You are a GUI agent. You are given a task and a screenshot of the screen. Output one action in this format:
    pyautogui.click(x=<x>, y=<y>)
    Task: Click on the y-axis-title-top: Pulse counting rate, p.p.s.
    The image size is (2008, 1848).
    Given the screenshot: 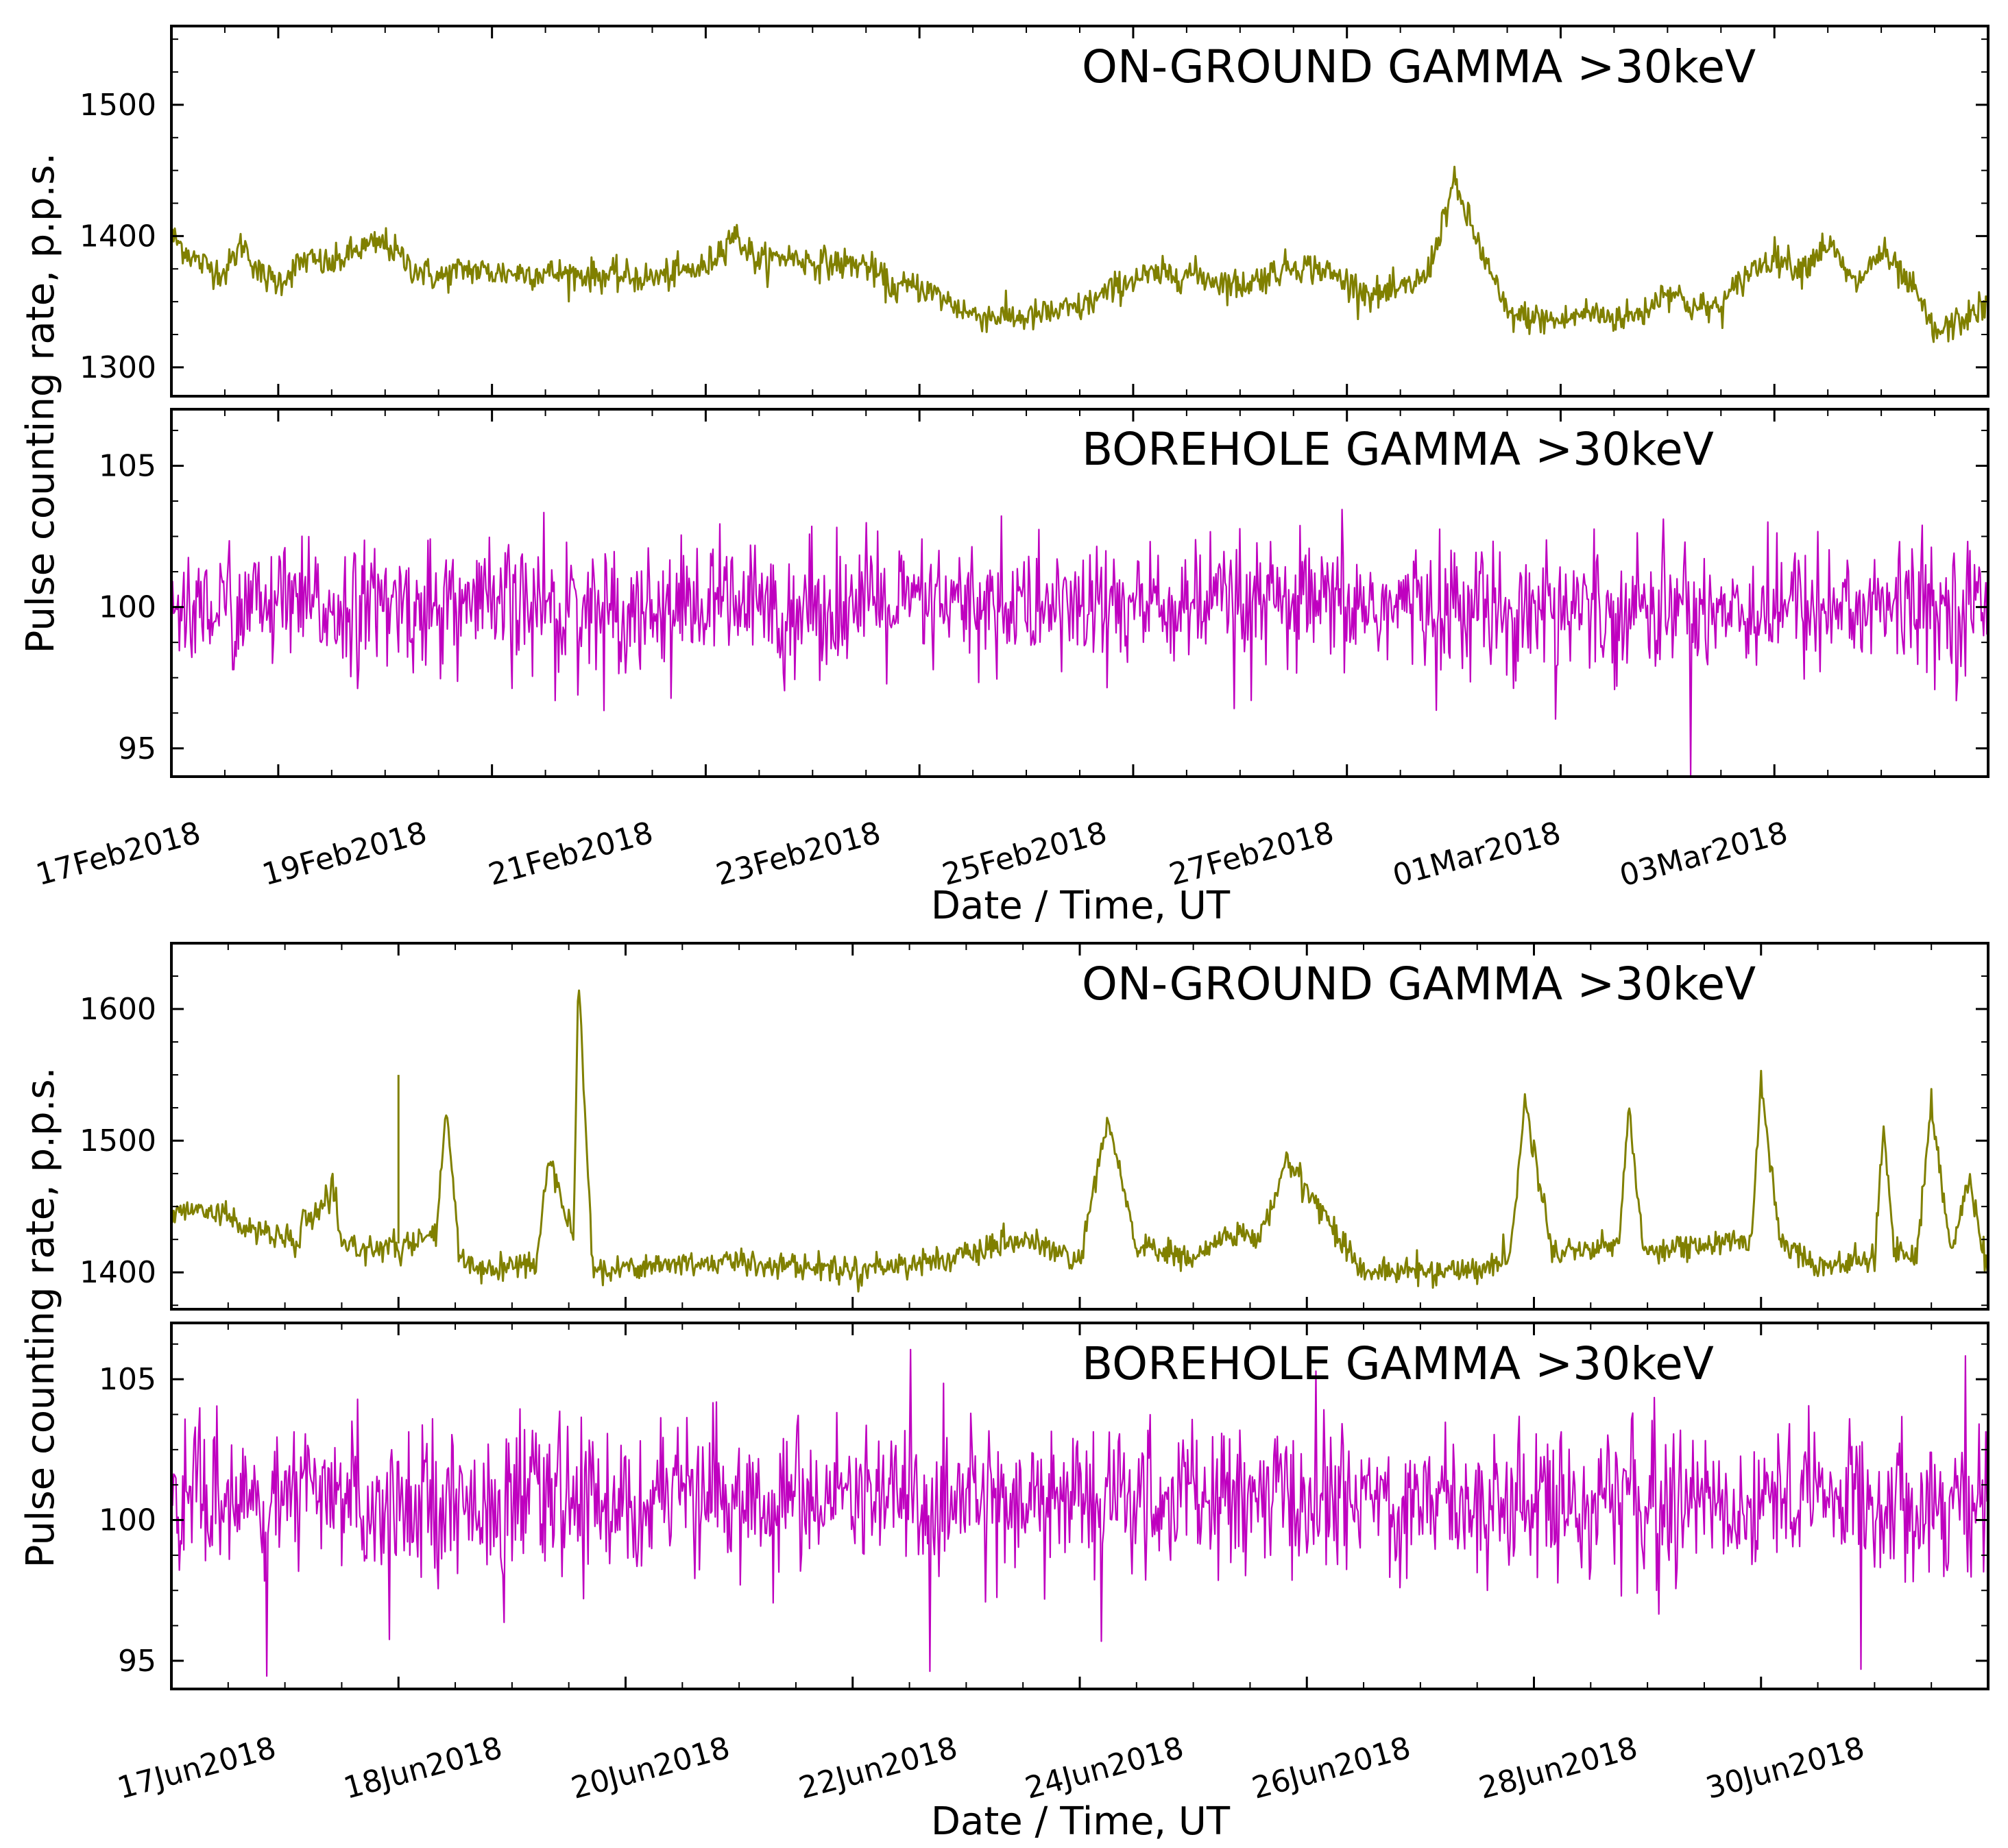 What is the action you would take?
    pyautogui.click(x=41, y=404)
    